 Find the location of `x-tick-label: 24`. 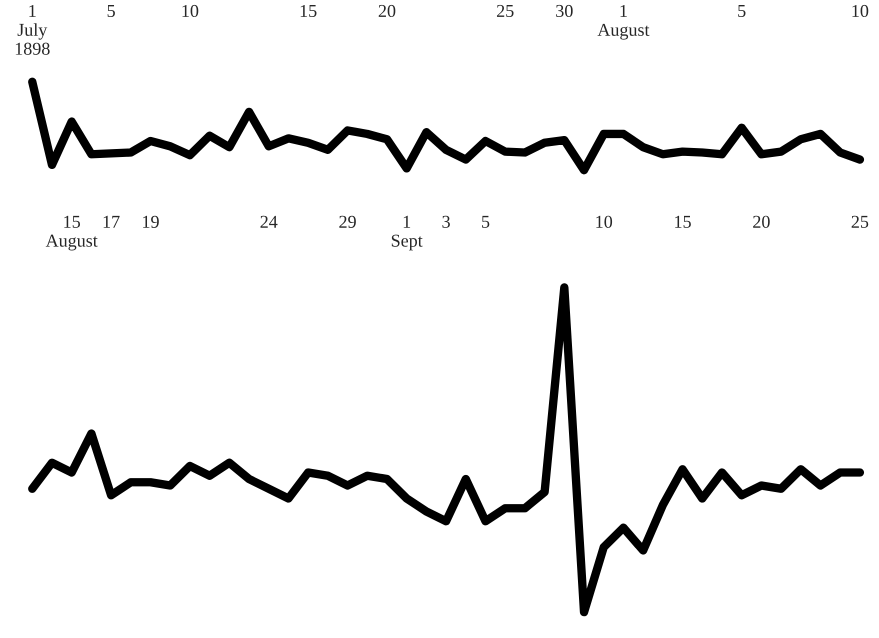

x-tick-label: 24 is located at coordinates (269, 222).